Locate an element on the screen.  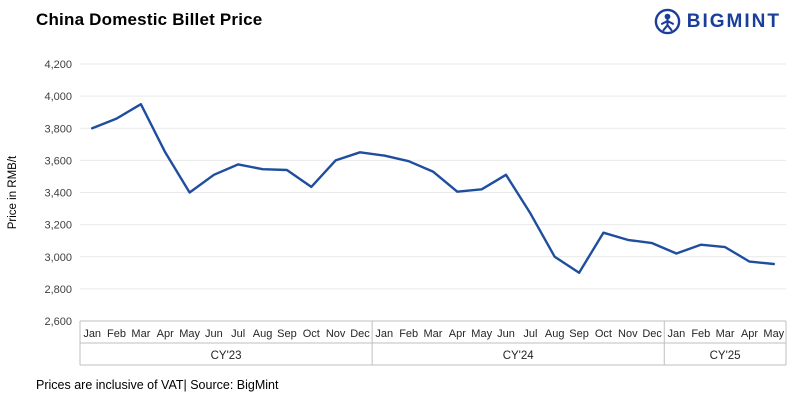
y-axis-title: Price in RMB/t is located at coordinates (13, 192).